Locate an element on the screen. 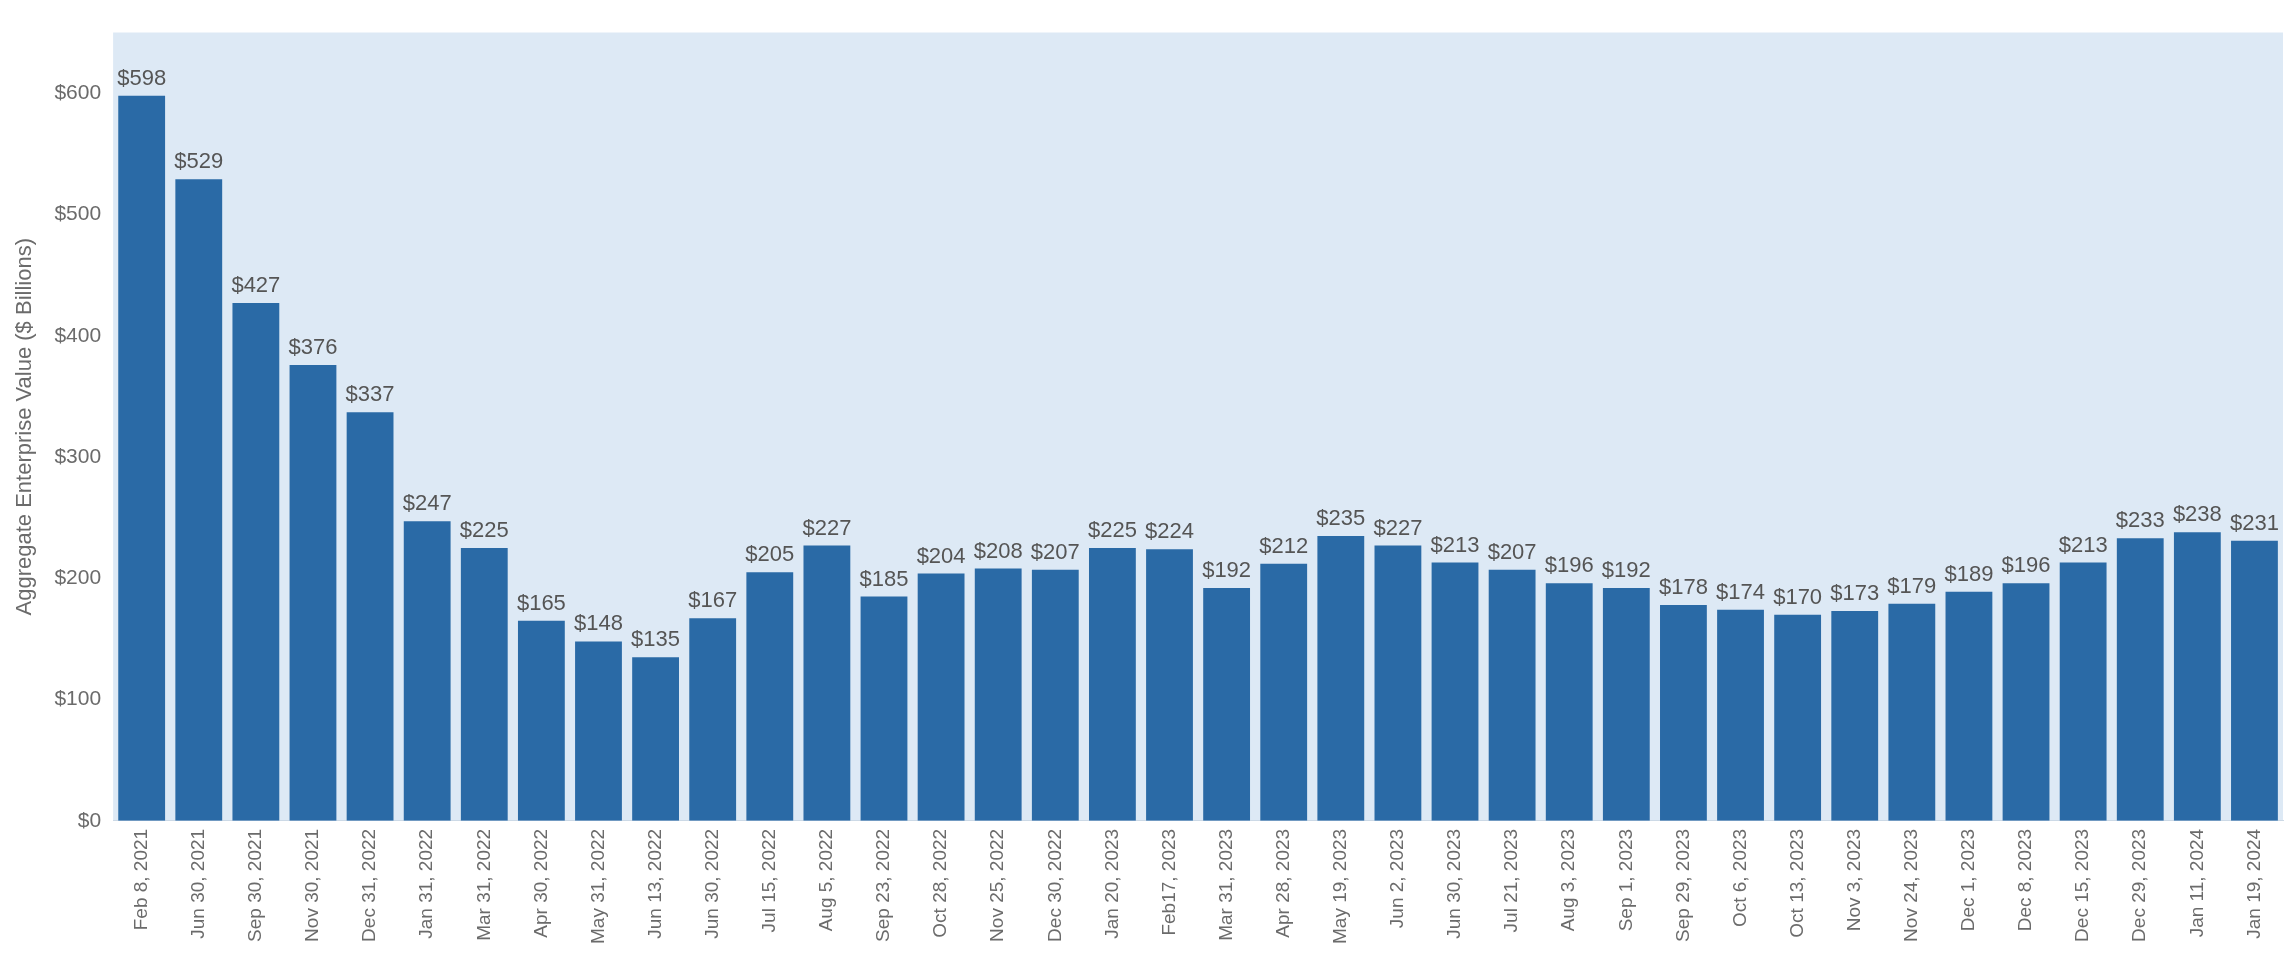  data-label: $148 is located at coordinates (598, 623).